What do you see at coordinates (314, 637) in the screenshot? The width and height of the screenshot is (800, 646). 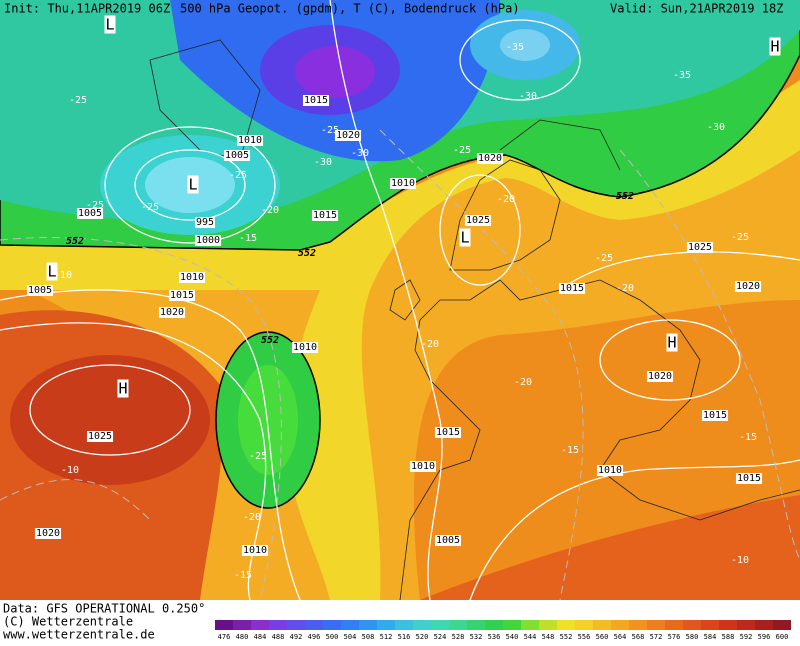 I see `colorbar-label: 496` at bounding box center [314, 637].